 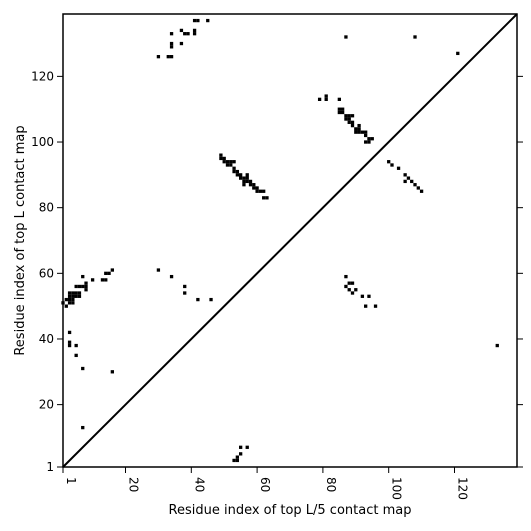 What do you see at coordinates (134, 484) in the screenshot?
I see `x-tick-label: 20` at bounding box center [134, 484].